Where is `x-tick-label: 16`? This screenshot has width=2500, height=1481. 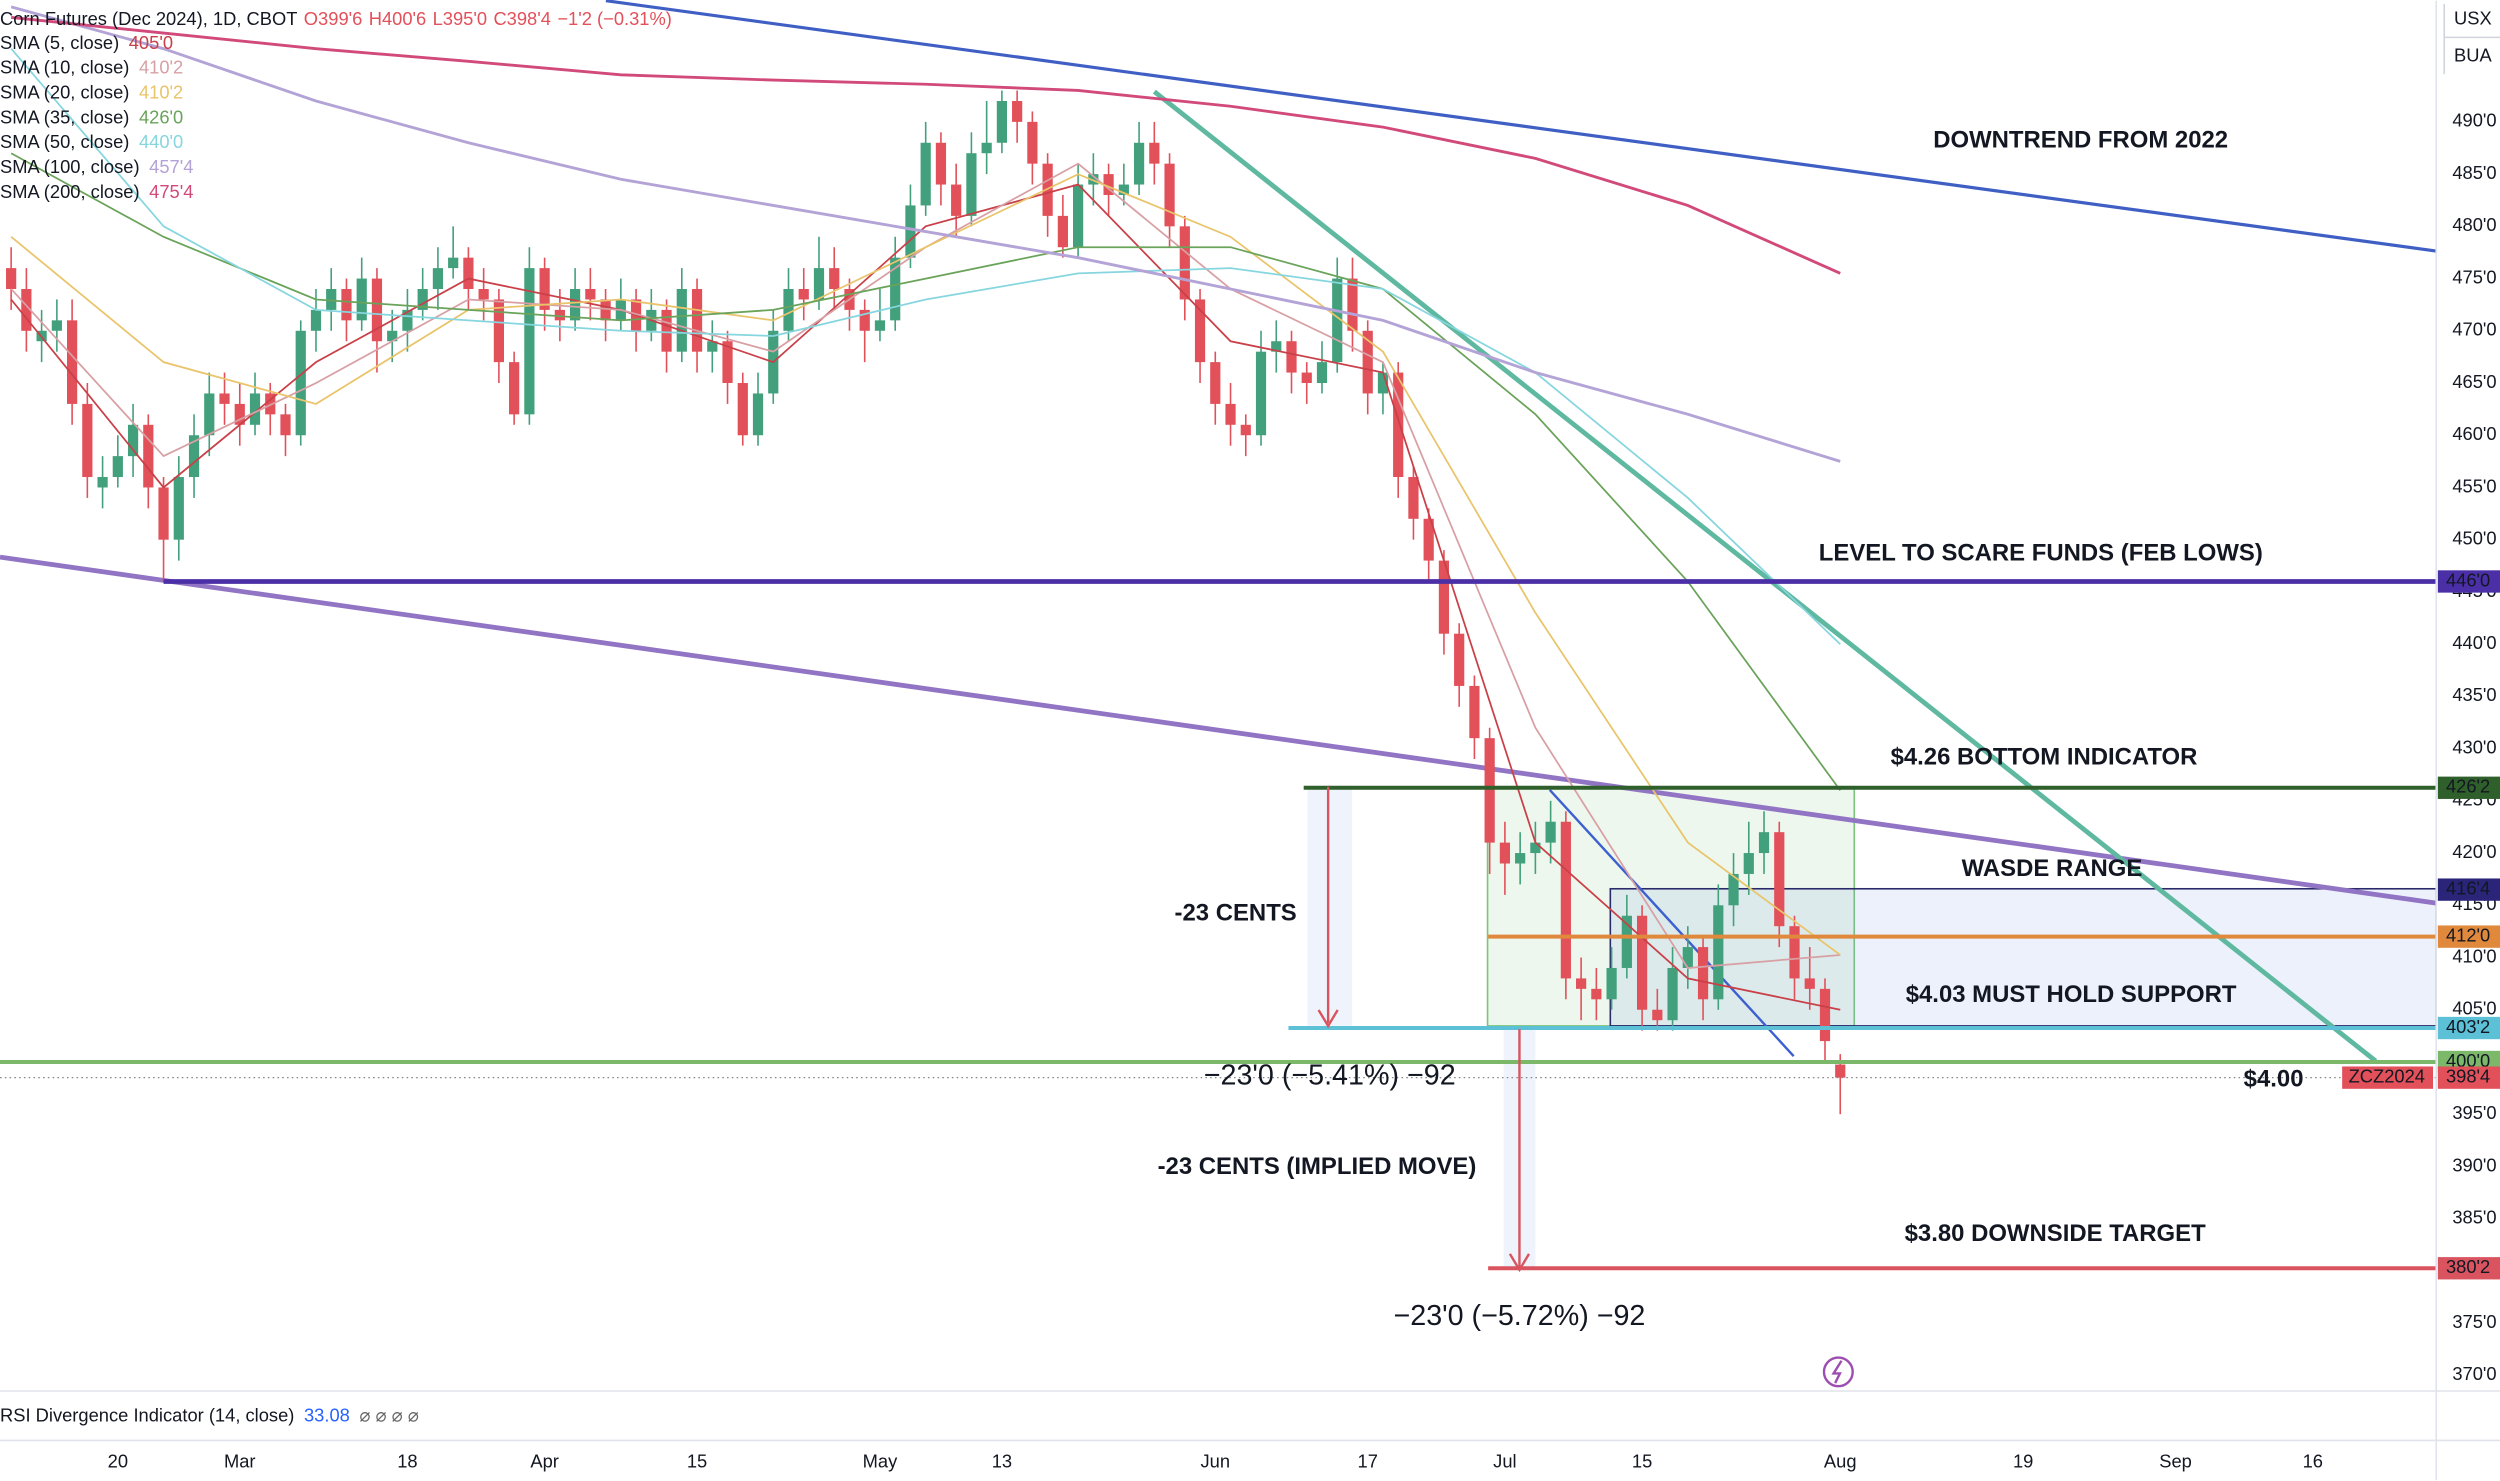 x-tick-label: 16 is located at coordinates (2313, 1461).